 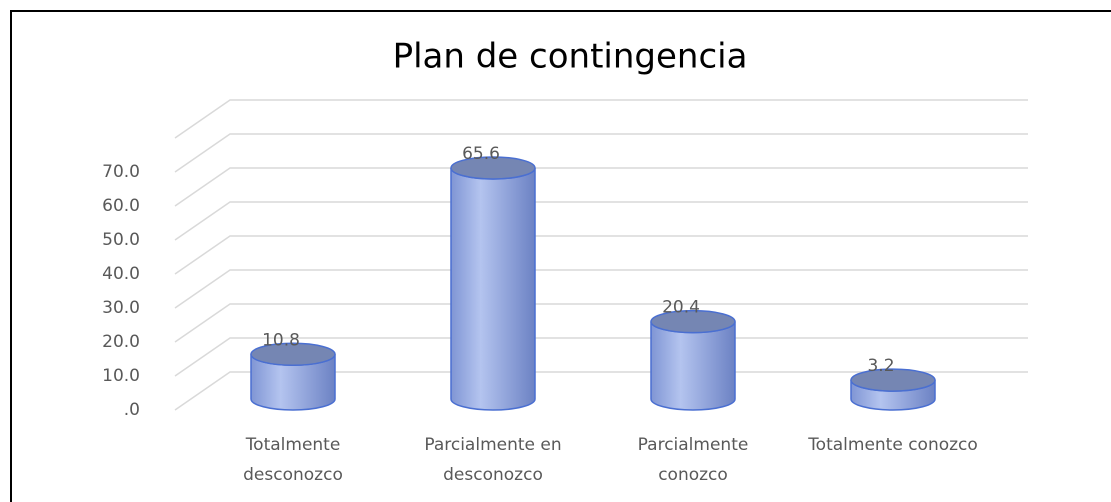 What do you see at coordinates (281, 340) in the screenshot?
I see `data-label: 10.8` at bounding box center [281, 340].